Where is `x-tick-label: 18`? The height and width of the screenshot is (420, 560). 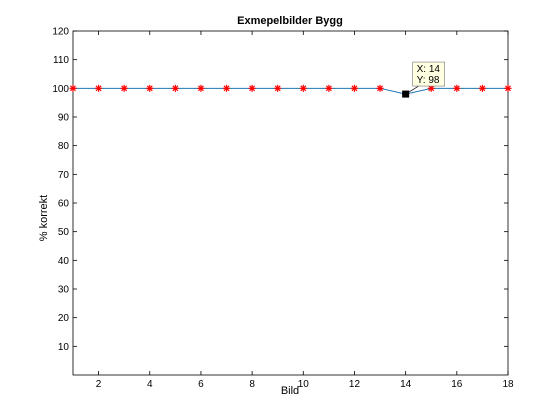
x-tick-label: 18 is located at coordinates (508, 384).